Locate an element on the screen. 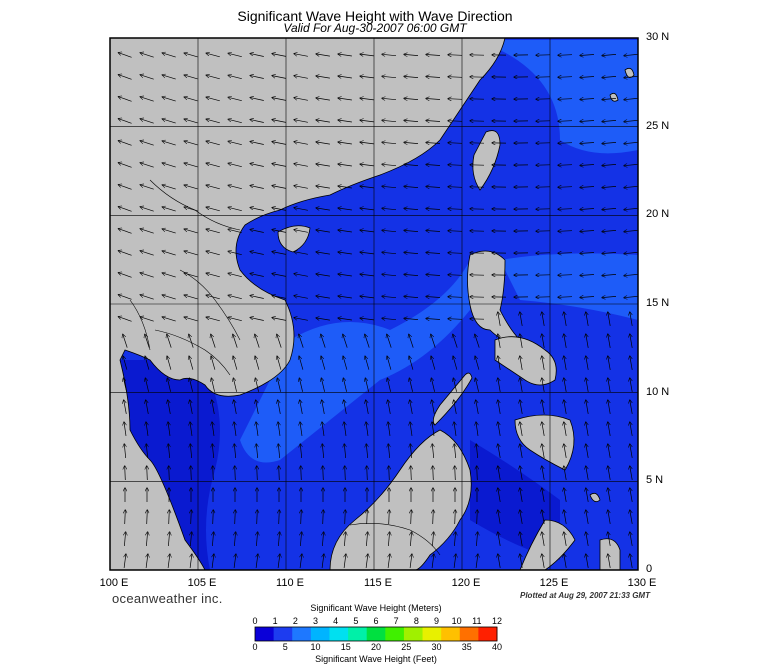 This screenshot has height=665, width=775. latitude-label: 5 N is located at coordinates (655, 480).